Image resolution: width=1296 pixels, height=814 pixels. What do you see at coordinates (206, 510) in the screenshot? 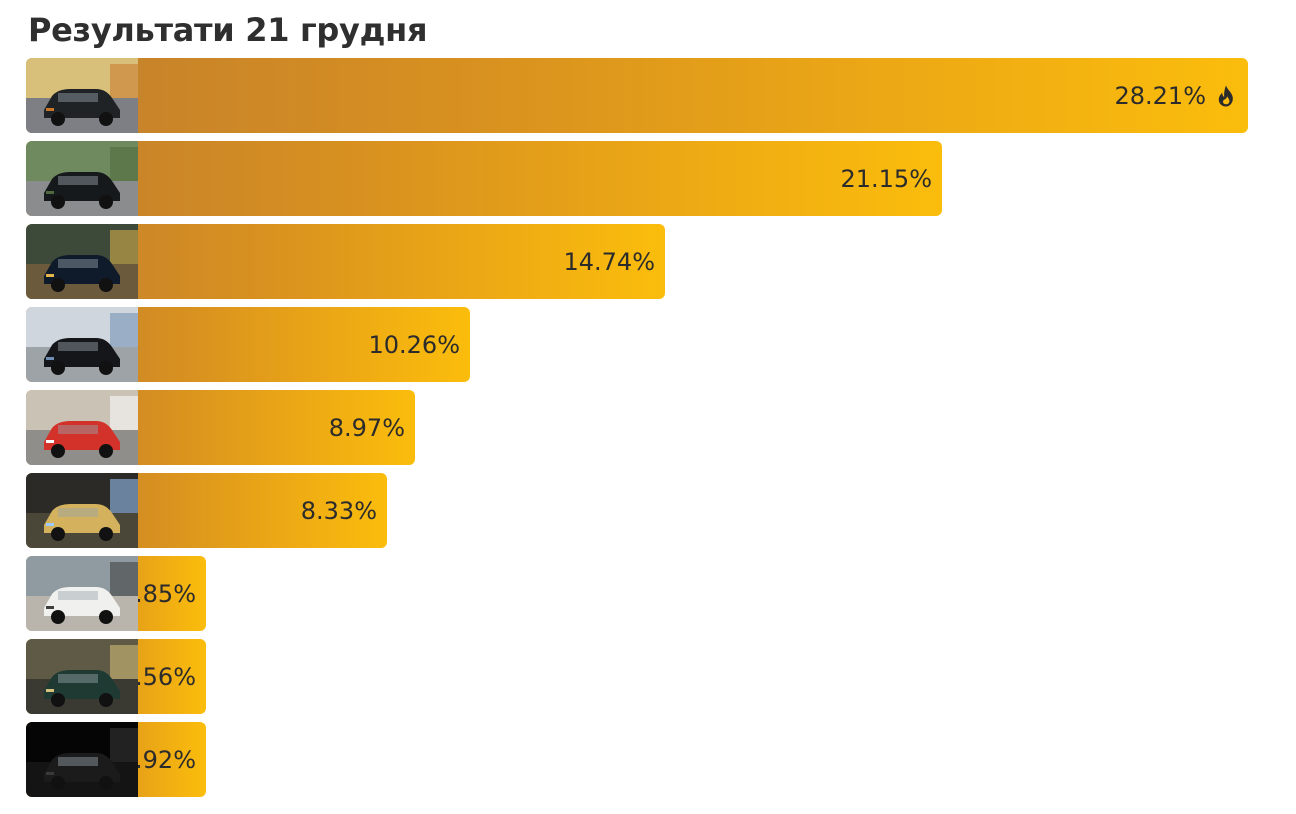
I see `bar: 8.33%` at bounding box center [206, 510].